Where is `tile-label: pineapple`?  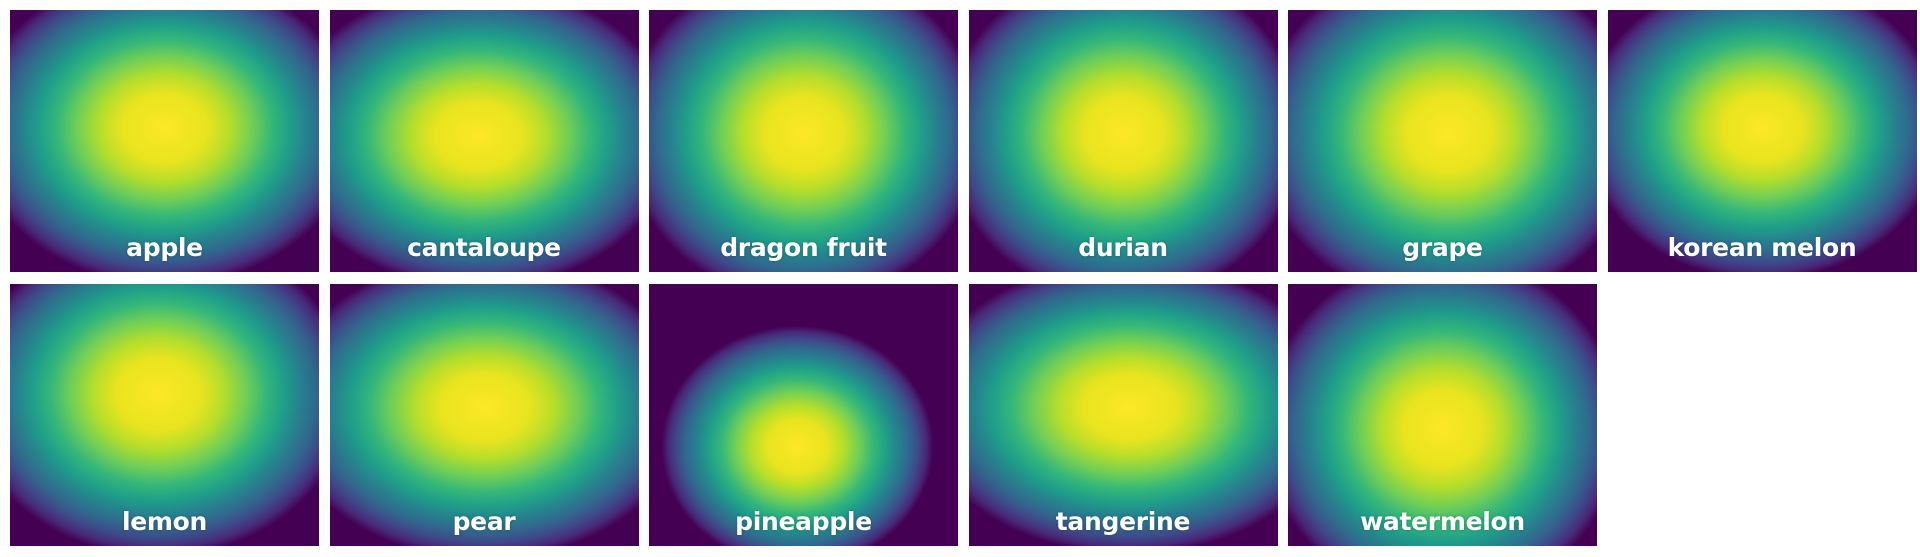 tile-label: pineapple is located at coordinates (803, 521).